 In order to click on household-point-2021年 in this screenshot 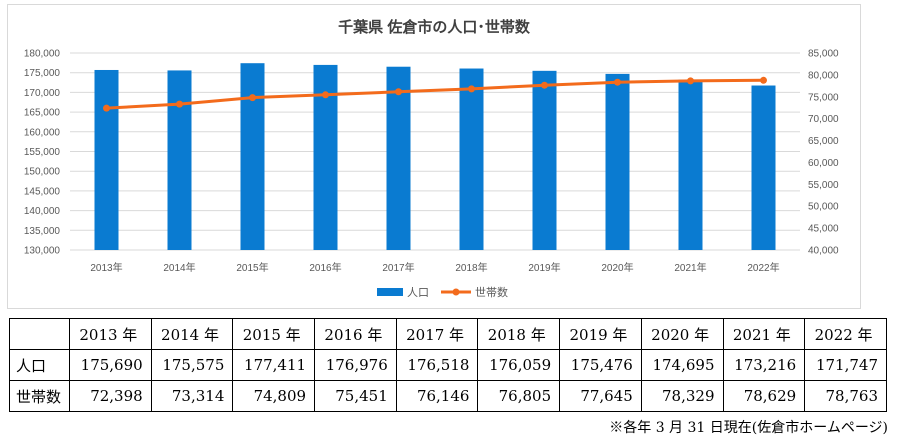, I will do `click(690, 81)`.